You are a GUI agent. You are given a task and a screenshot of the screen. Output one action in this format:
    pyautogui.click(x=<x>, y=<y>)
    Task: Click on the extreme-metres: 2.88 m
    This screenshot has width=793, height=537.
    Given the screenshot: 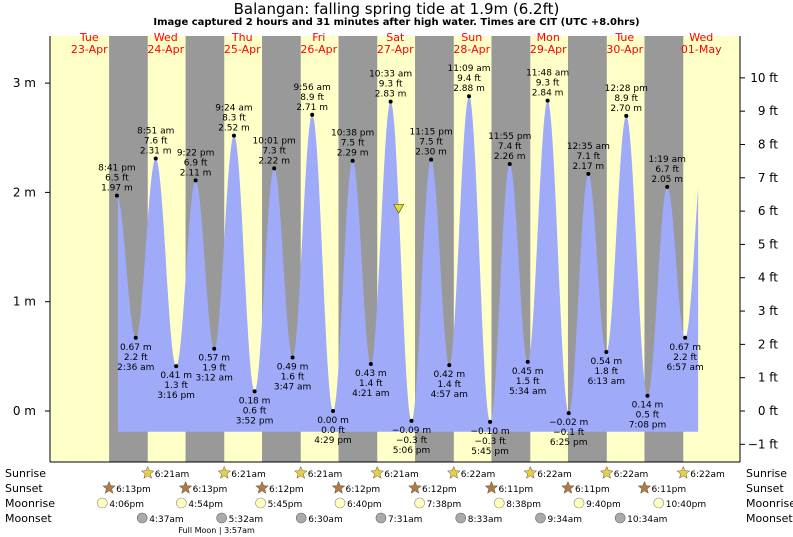 What is the action you would take?
    pyautogui.click(x=469, y=89)
    